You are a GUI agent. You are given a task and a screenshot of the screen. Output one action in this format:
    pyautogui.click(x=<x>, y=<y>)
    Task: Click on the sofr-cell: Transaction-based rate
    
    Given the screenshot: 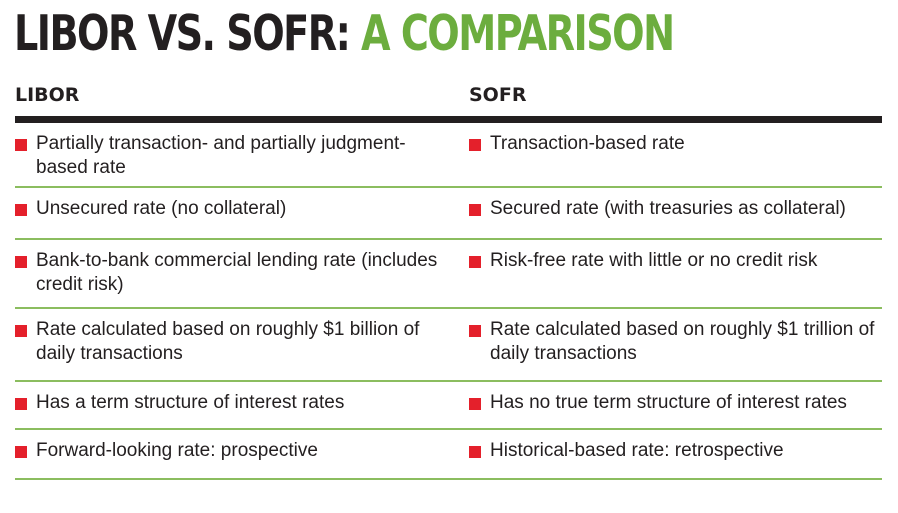 What is the action you would take?
    pyautogui.click(x=675, y=144)
    